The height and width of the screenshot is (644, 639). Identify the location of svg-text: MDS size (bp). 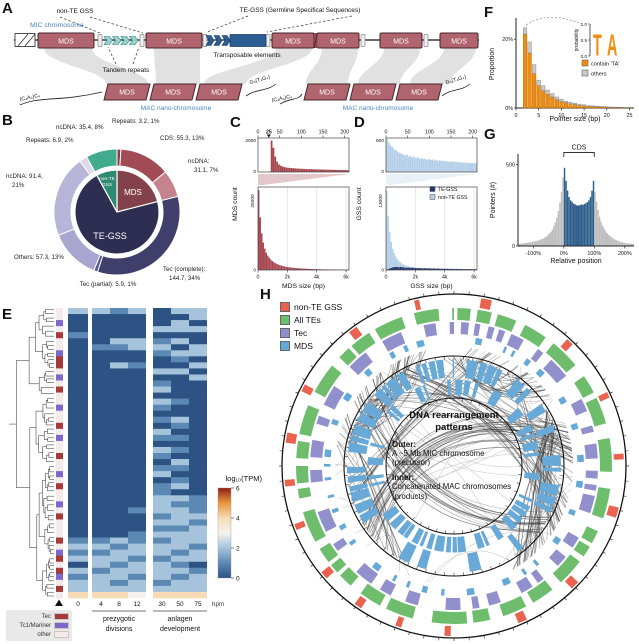
(303, 286).